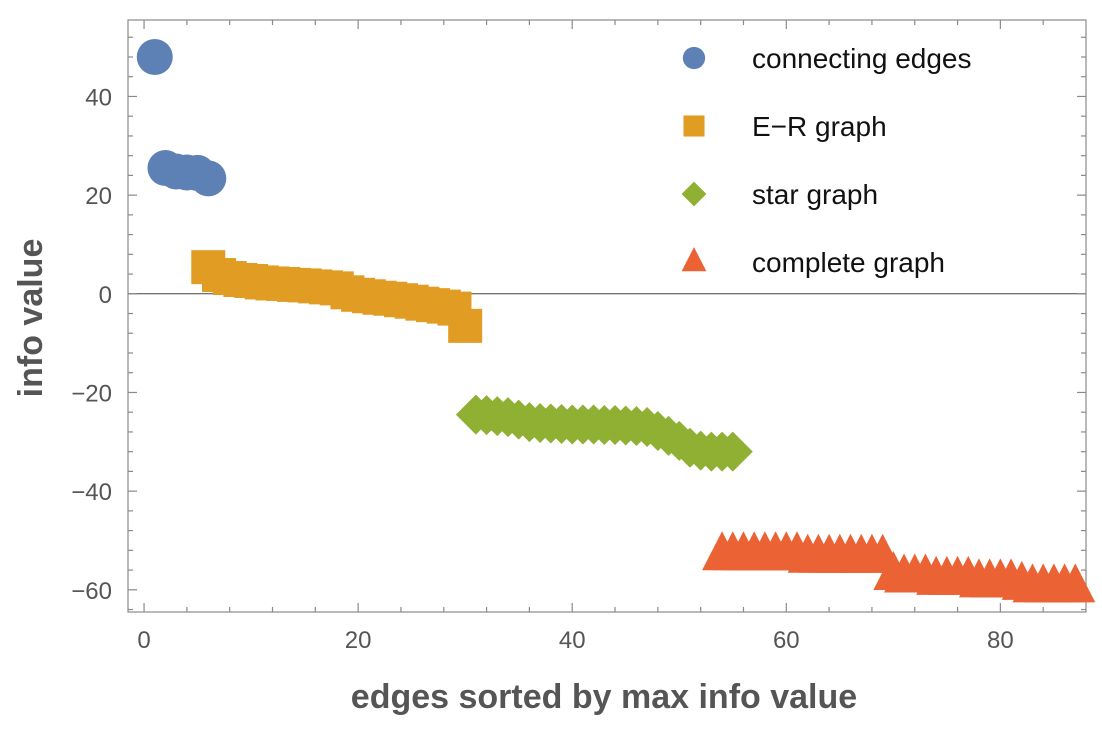  I want to click on legend-label: E−R graph, so click(819, 126).